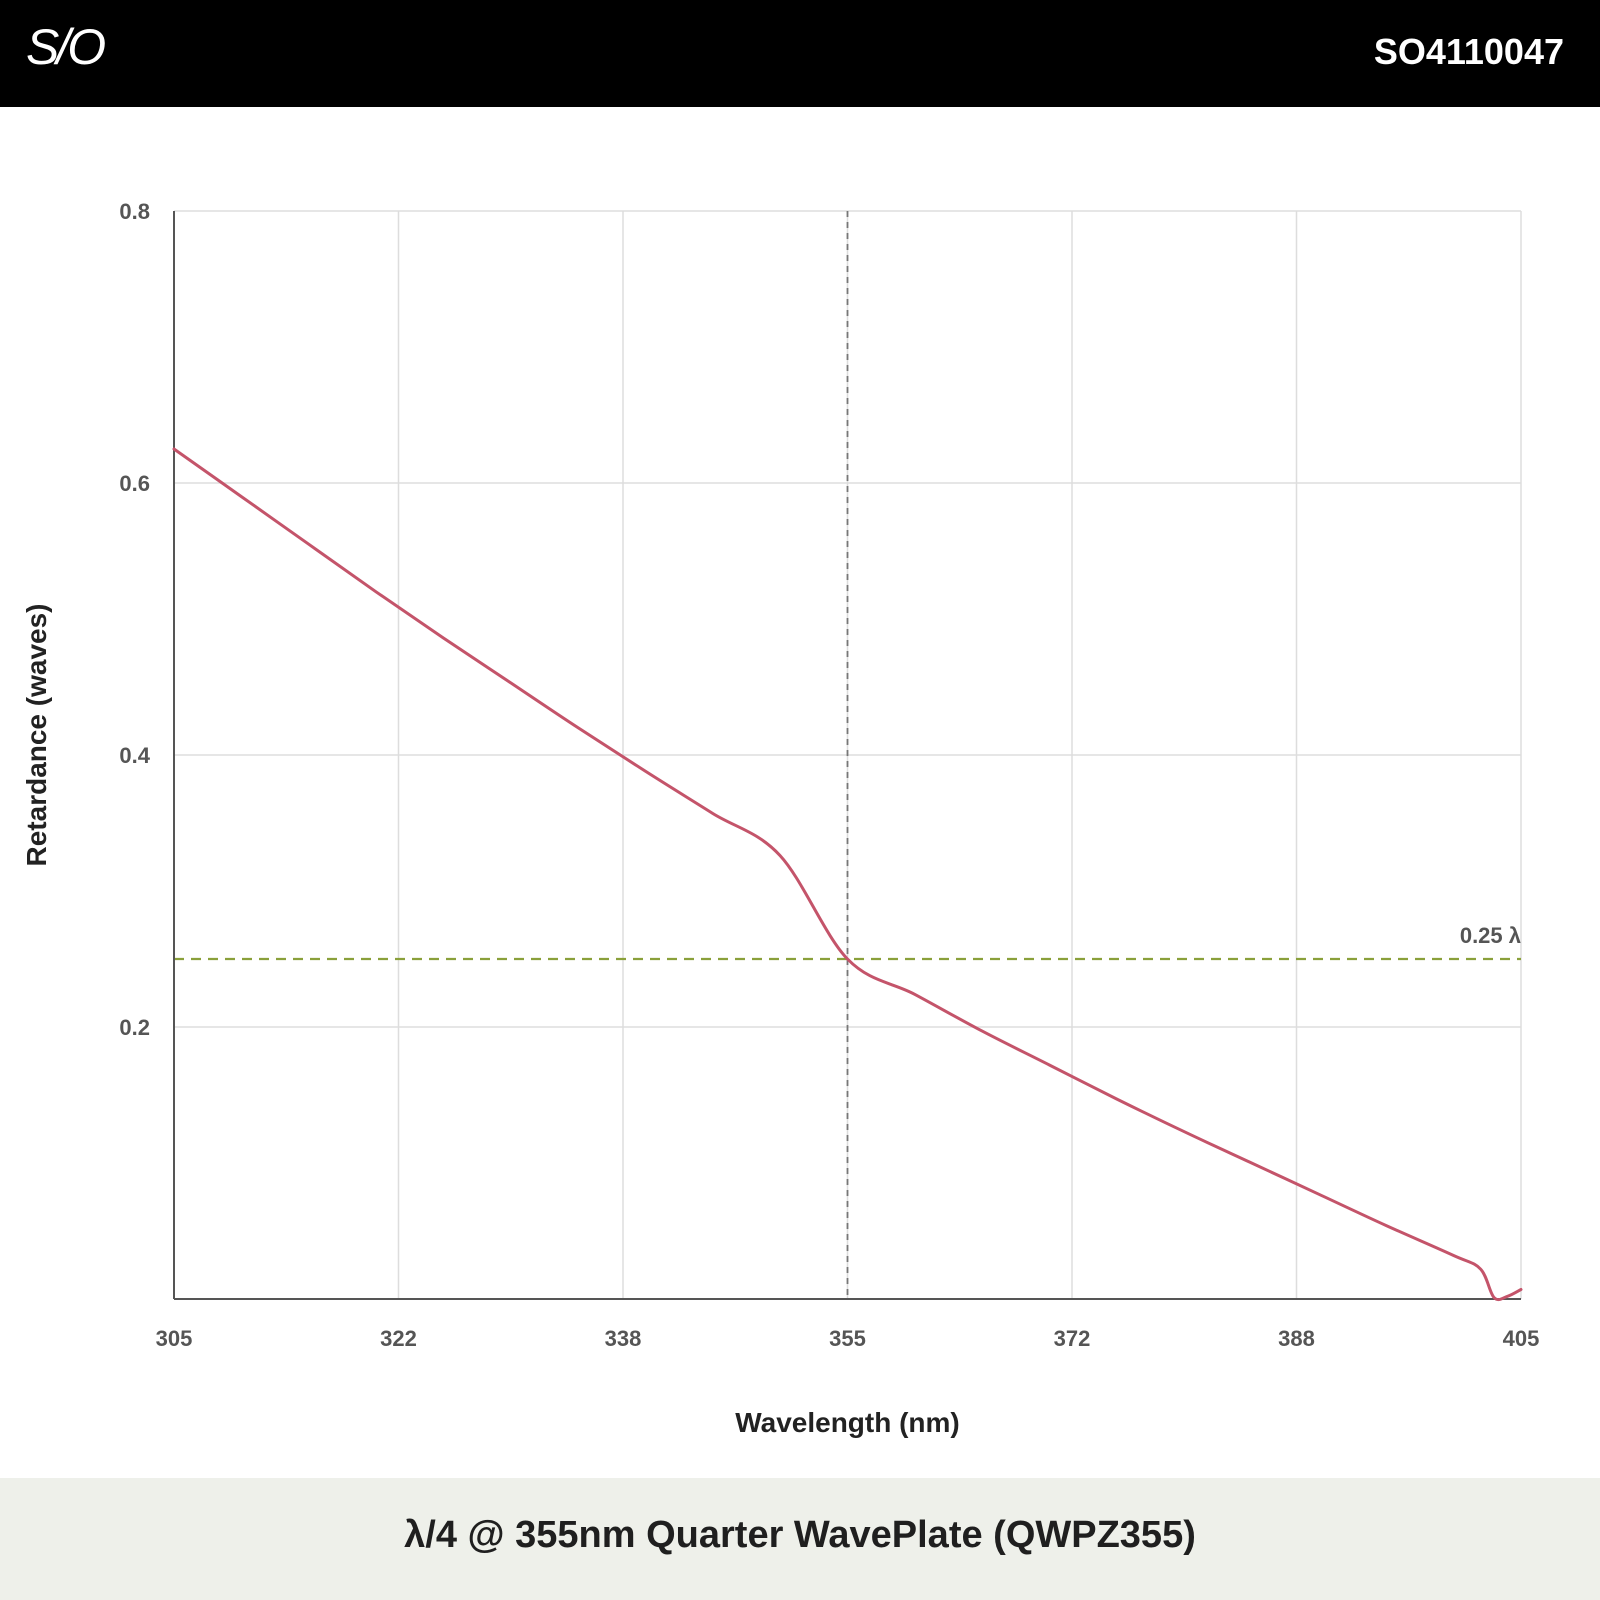 This screenshot has height=1600, width=1600. I want to click on y-tick-label: 0.8, so click(134, 211).